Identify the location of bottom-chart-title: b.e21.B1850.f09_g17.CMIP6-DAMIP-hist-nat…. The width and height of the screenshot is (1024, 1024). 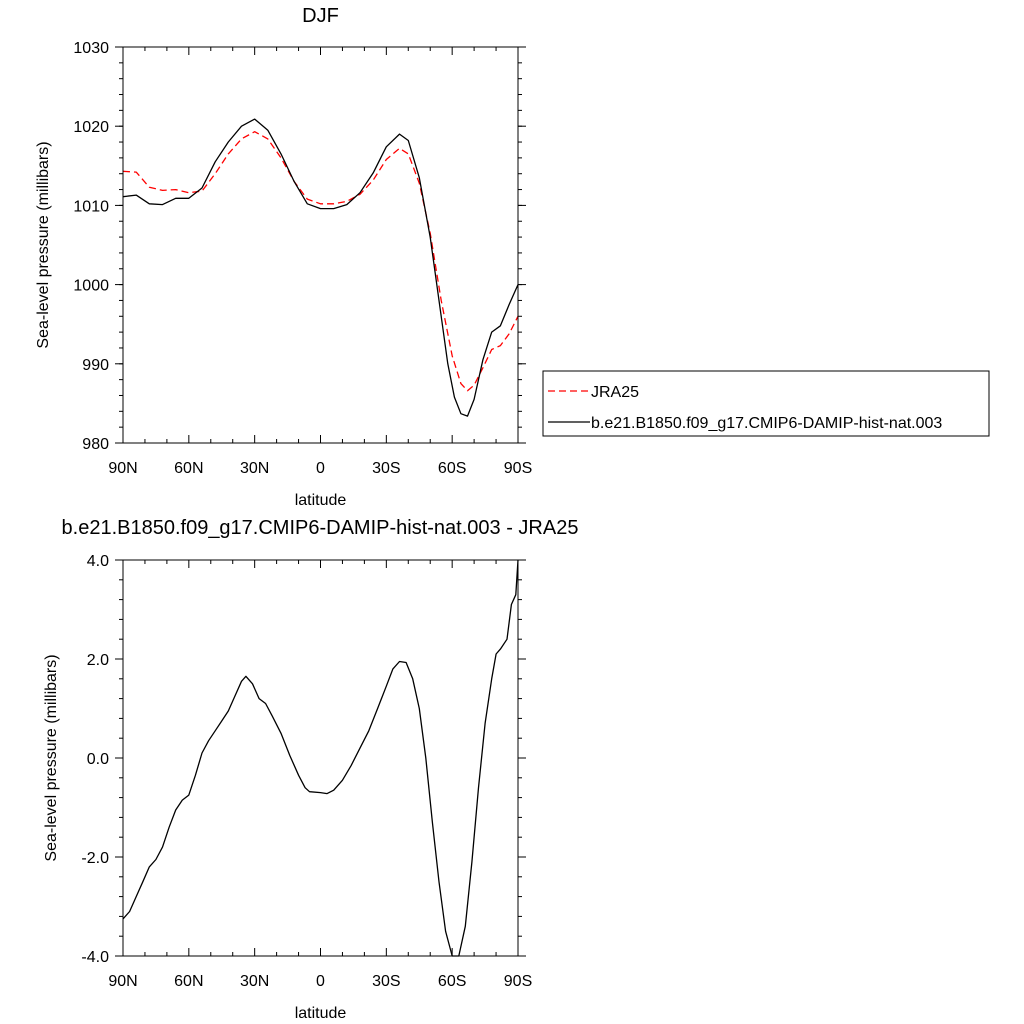
(320, 528).